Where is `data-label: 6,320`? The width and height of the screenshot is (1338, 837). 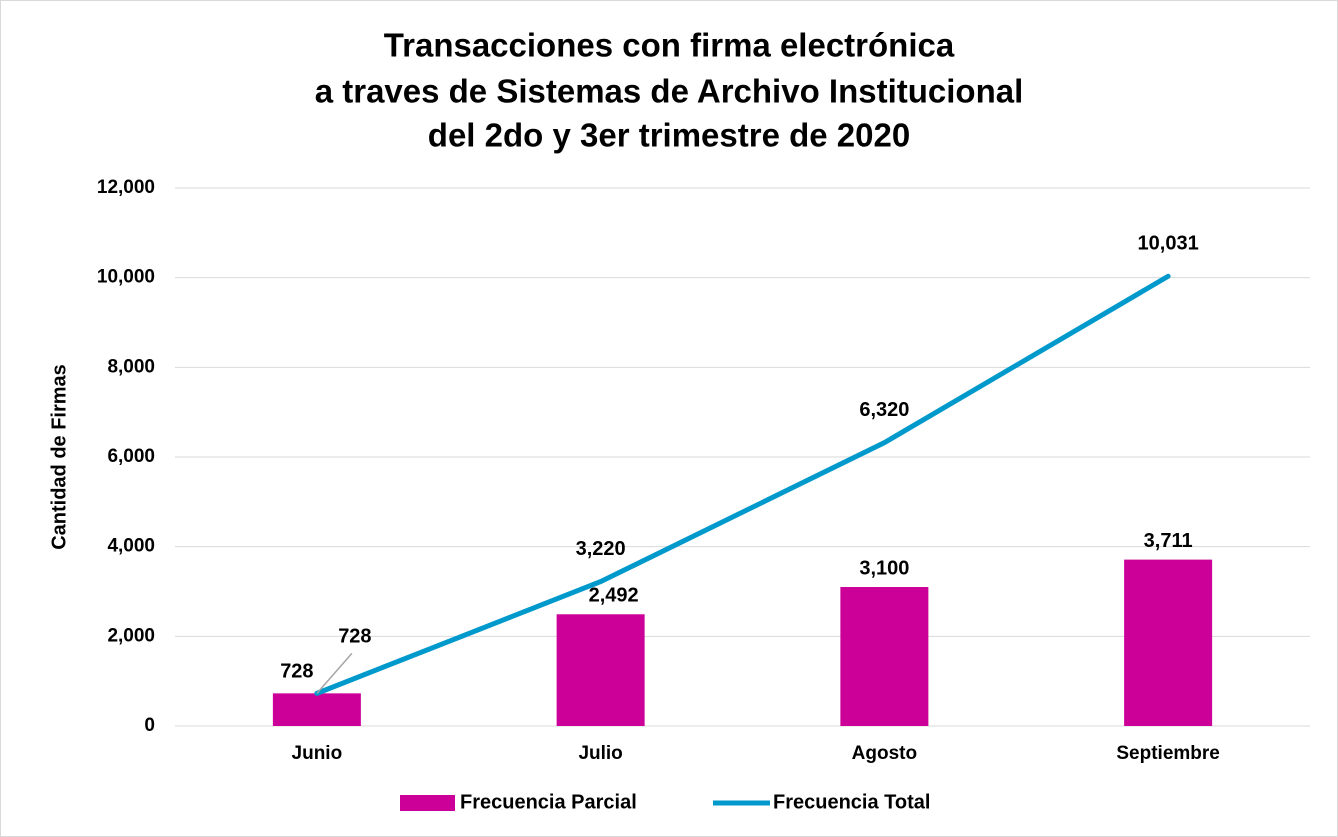
data-label: 6,320 is located at coordinates (884, 410).